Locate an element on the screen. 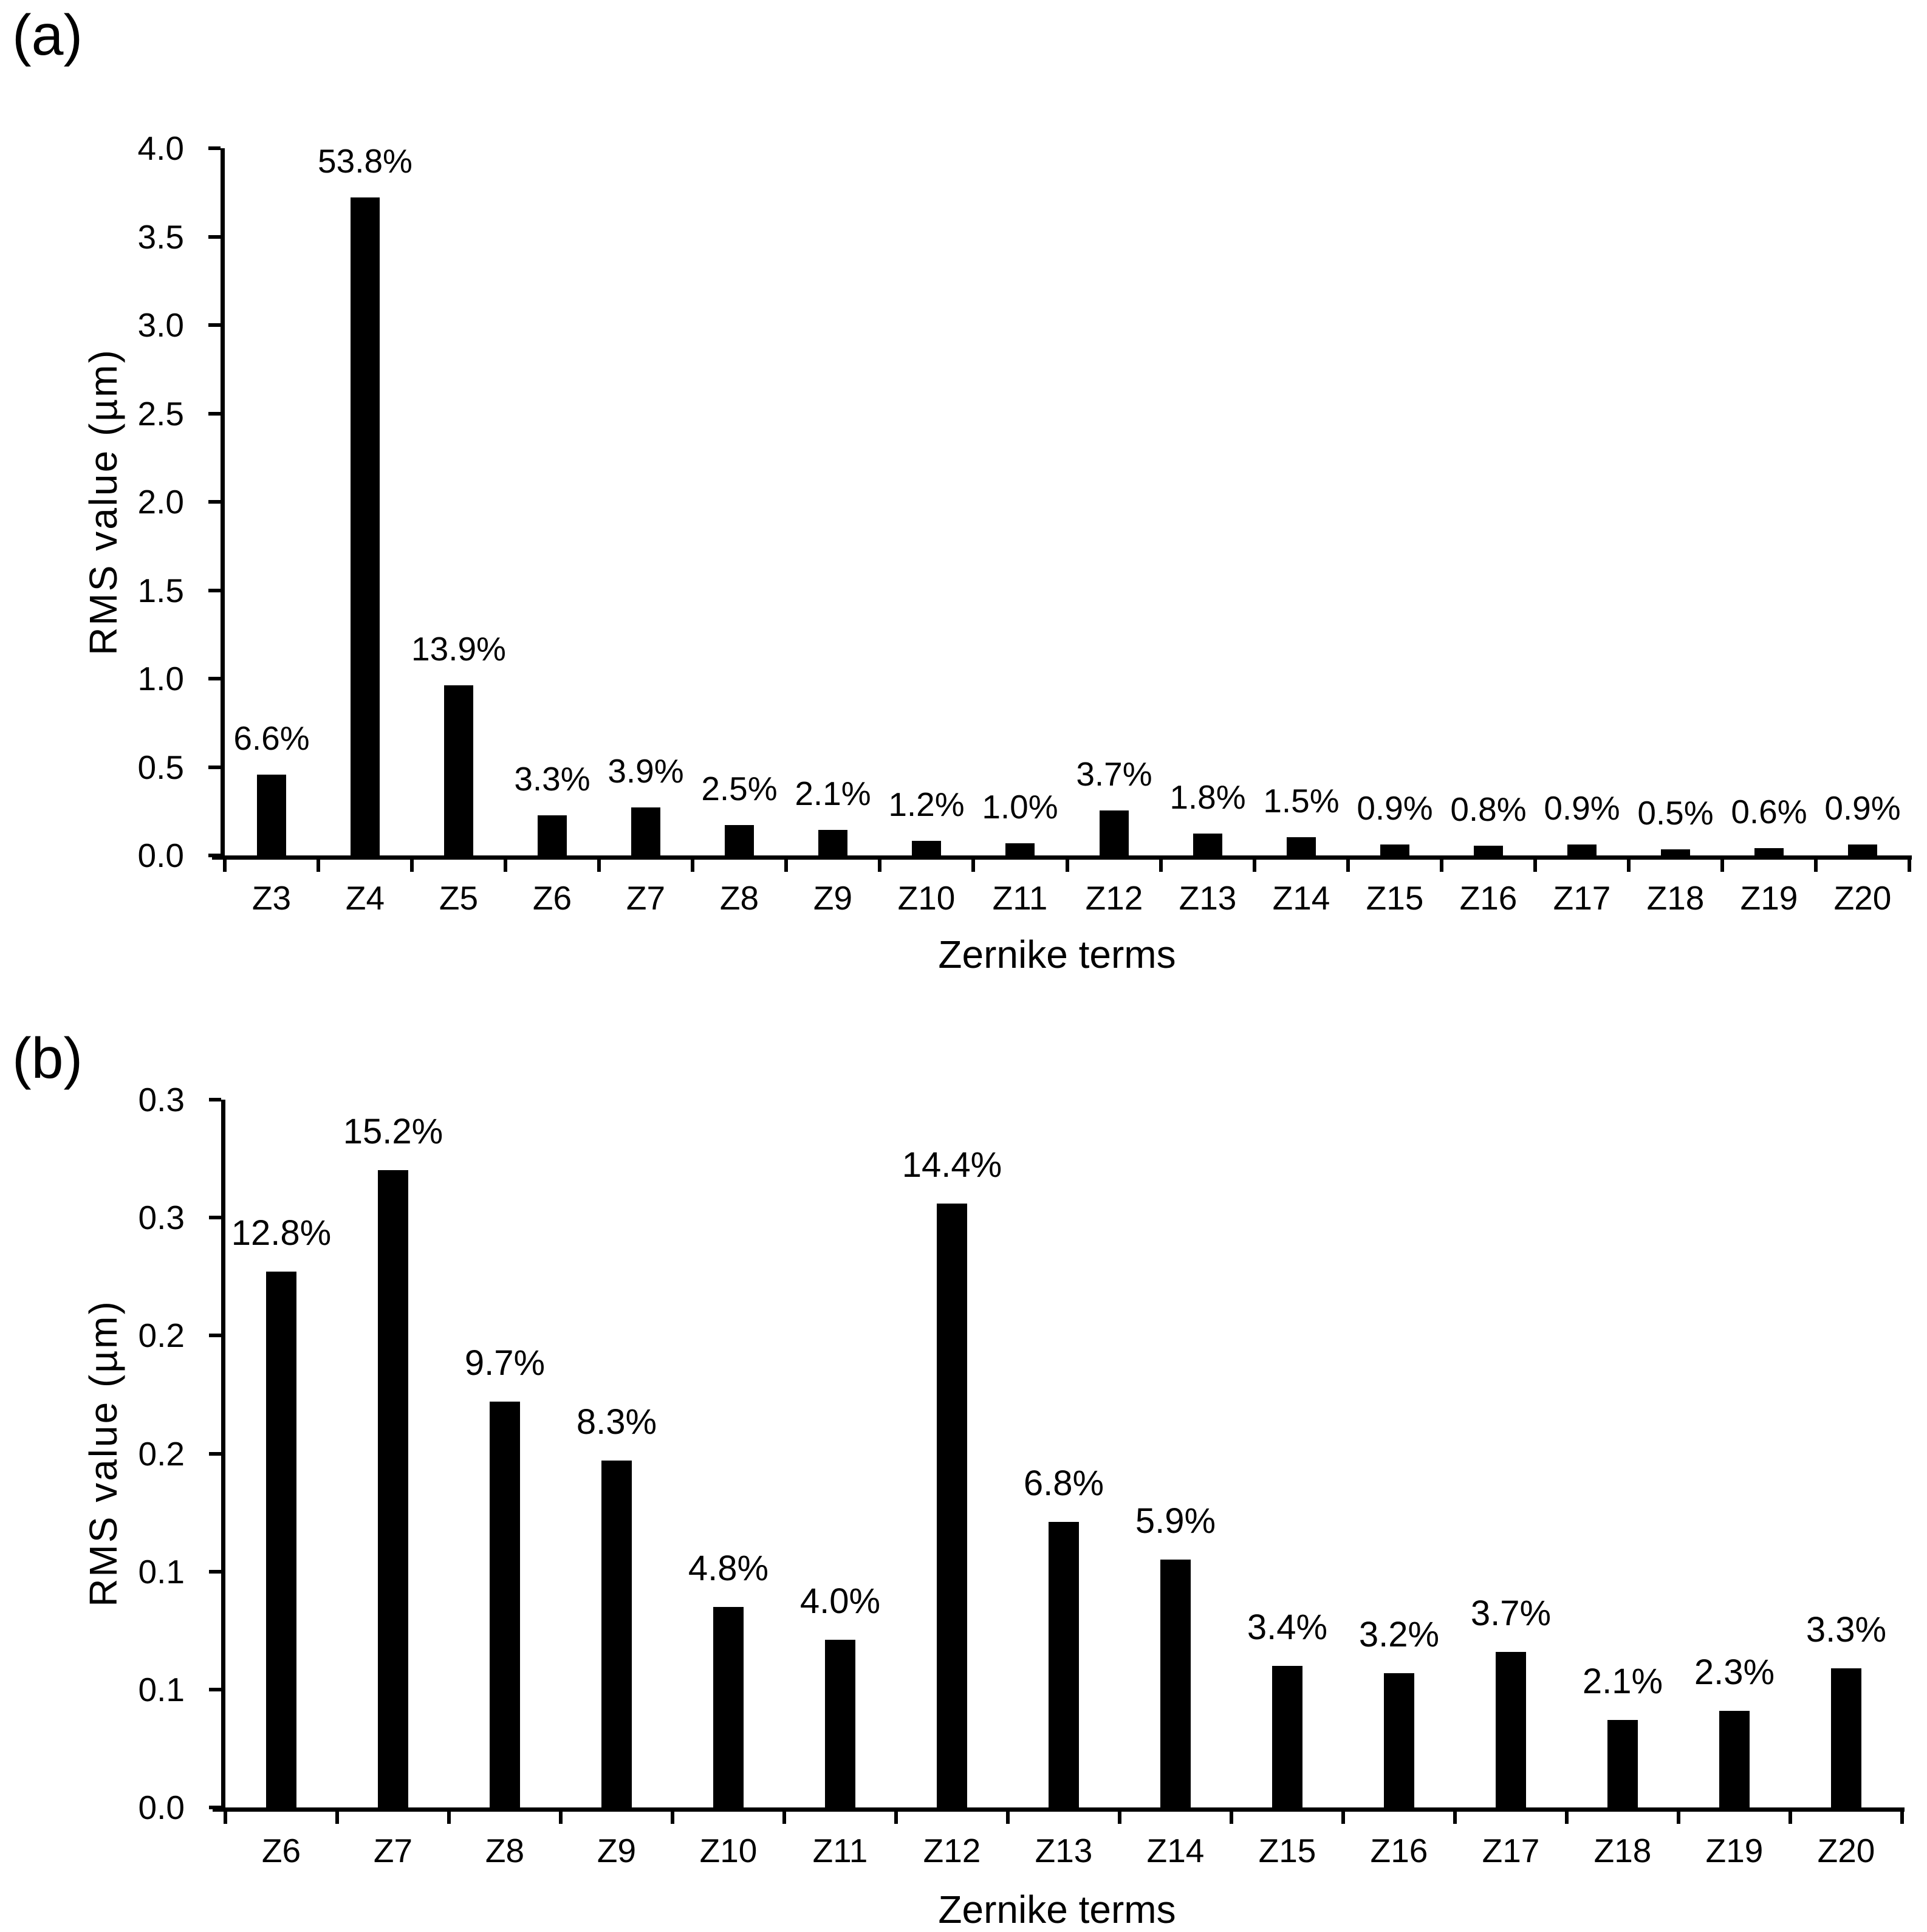  bar-value-label-z16: 3.2% is located at coordinates (1399, 1634).